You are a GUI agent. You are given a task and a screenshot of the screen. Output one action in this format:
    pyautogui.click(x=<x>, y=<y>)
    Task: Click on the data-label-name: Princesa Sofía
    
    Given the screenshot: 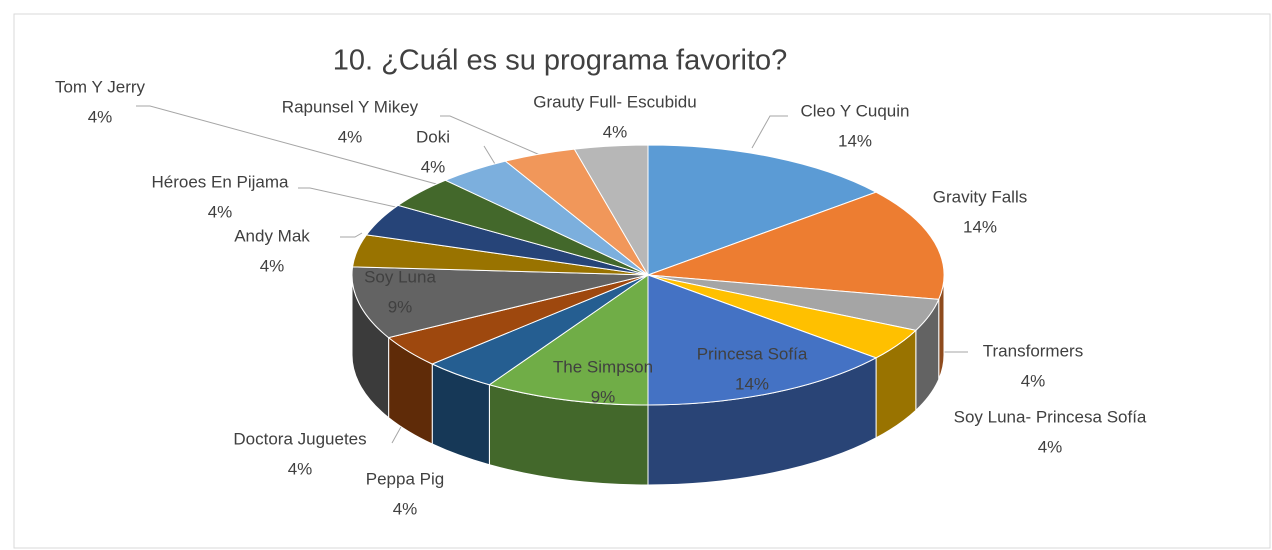 What is the action you would take?
    pyautogui.click(x=752, y=353)
    